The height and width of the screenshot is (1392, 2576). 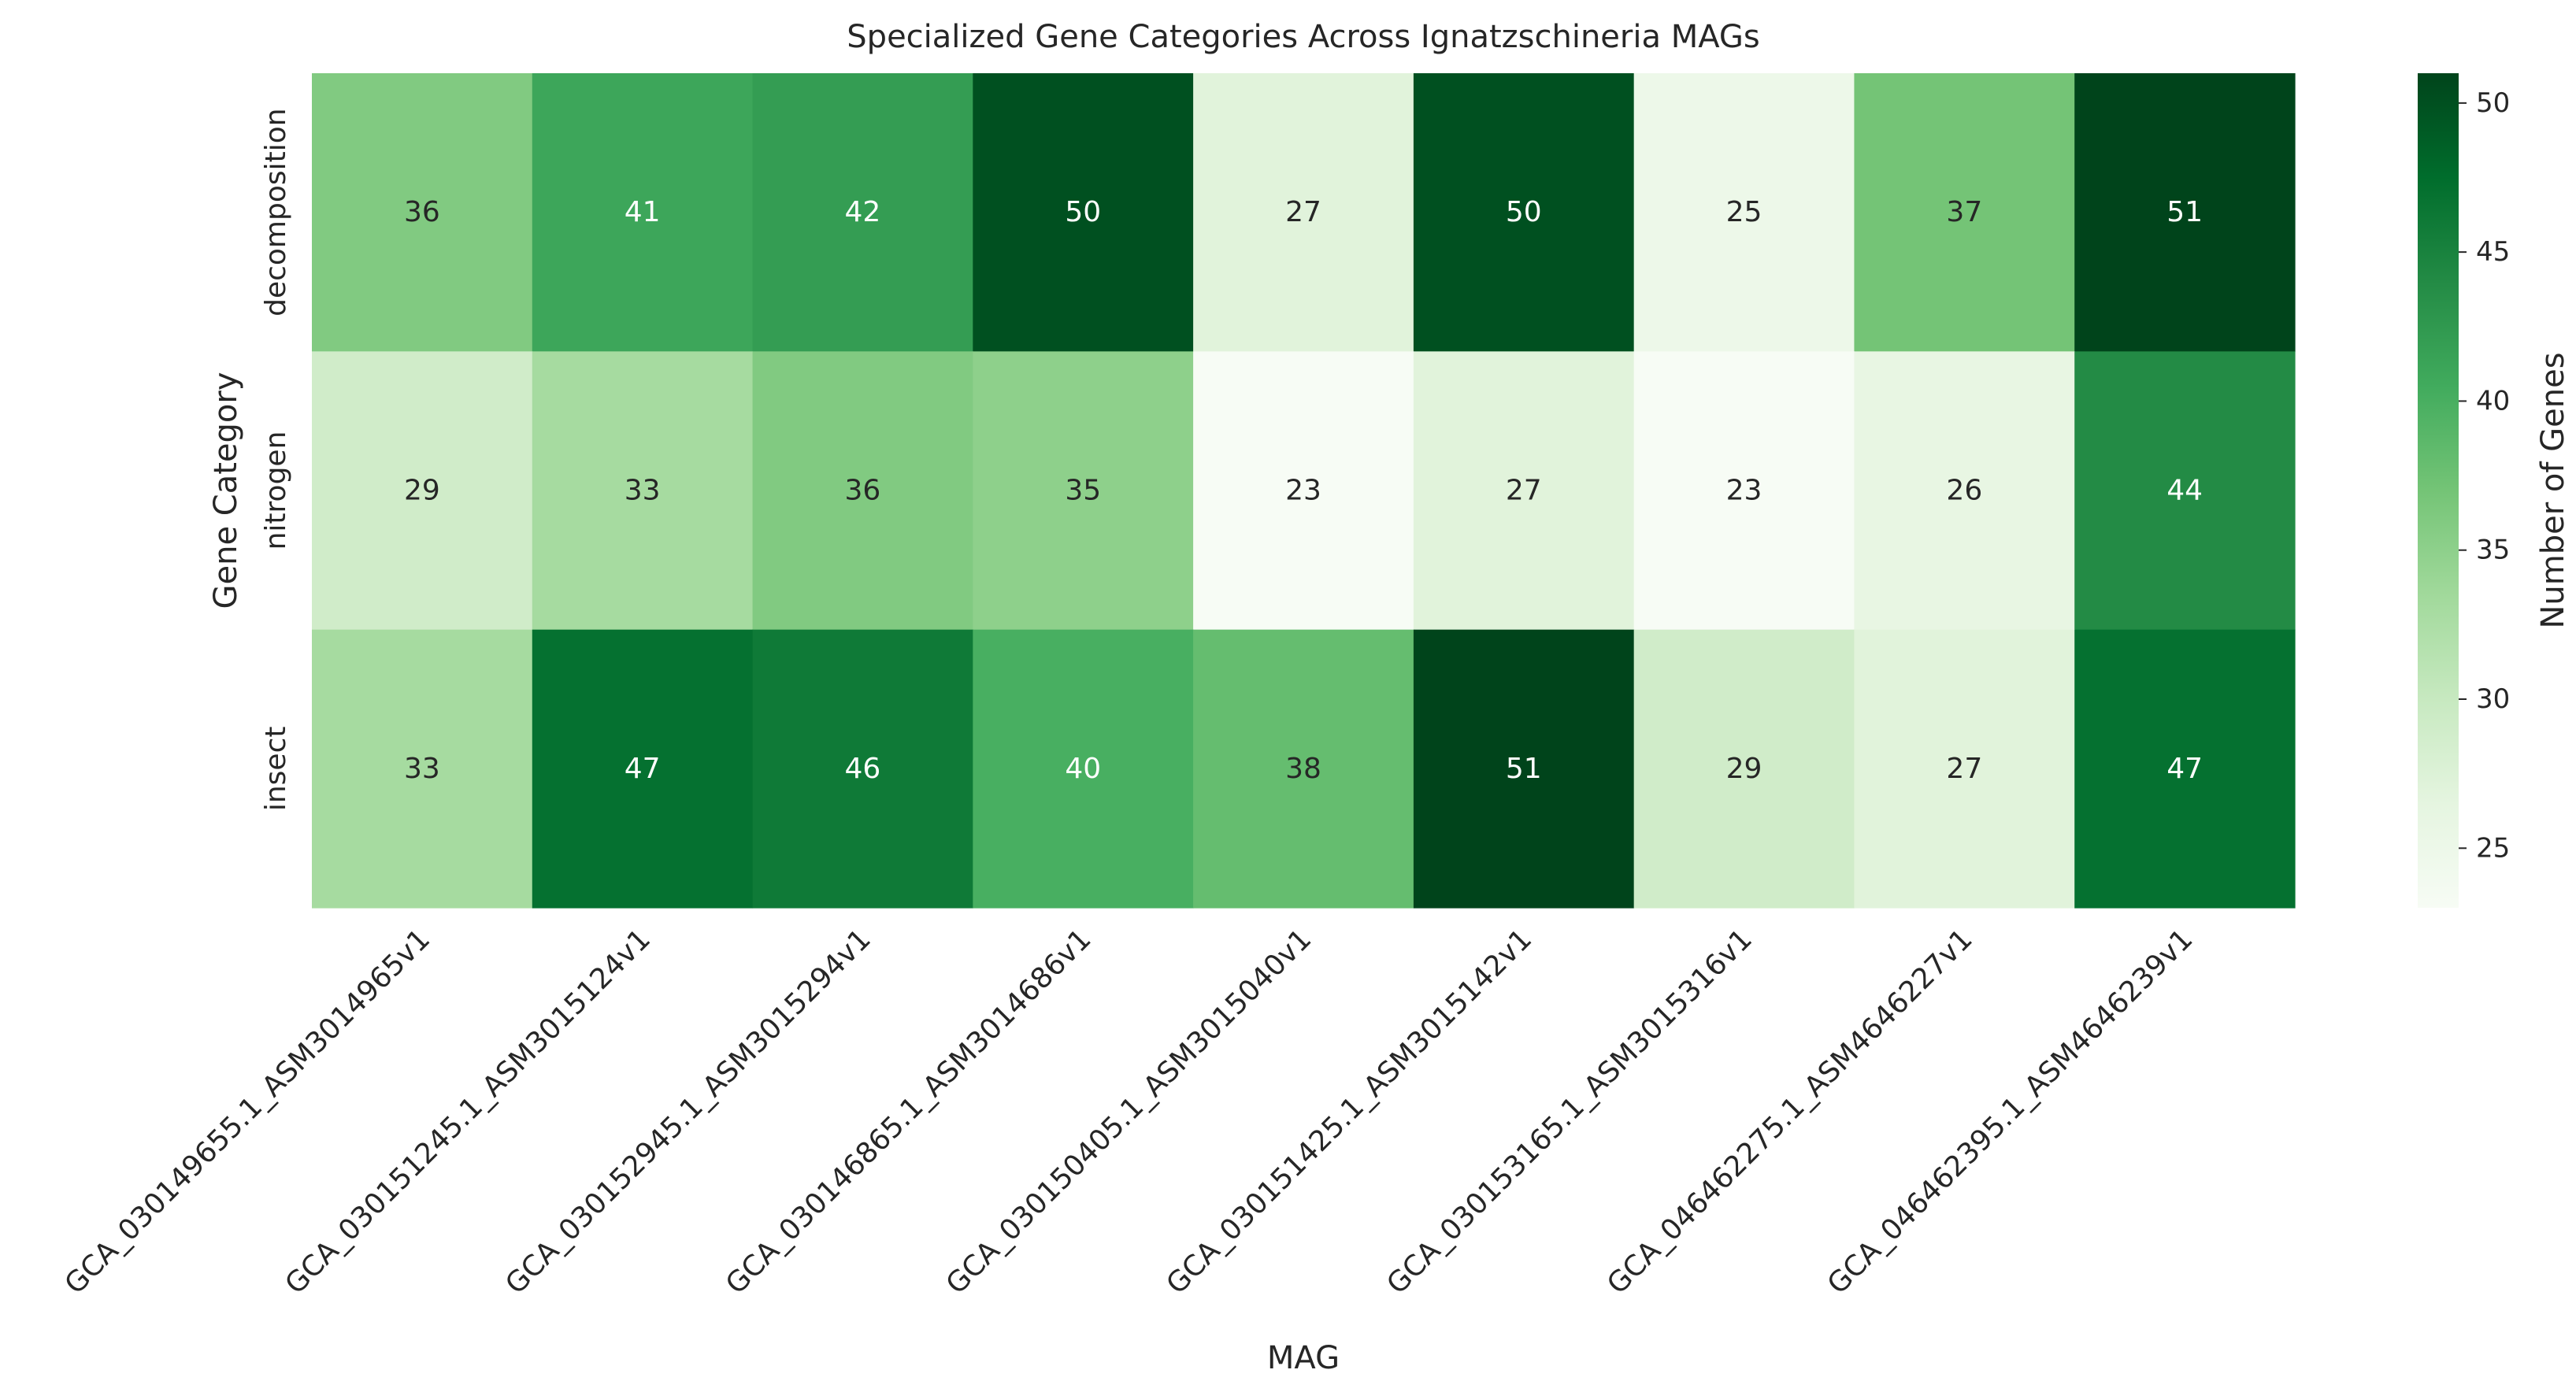 I want to click on cell-value-label: 41, so click(x=643, y=212).